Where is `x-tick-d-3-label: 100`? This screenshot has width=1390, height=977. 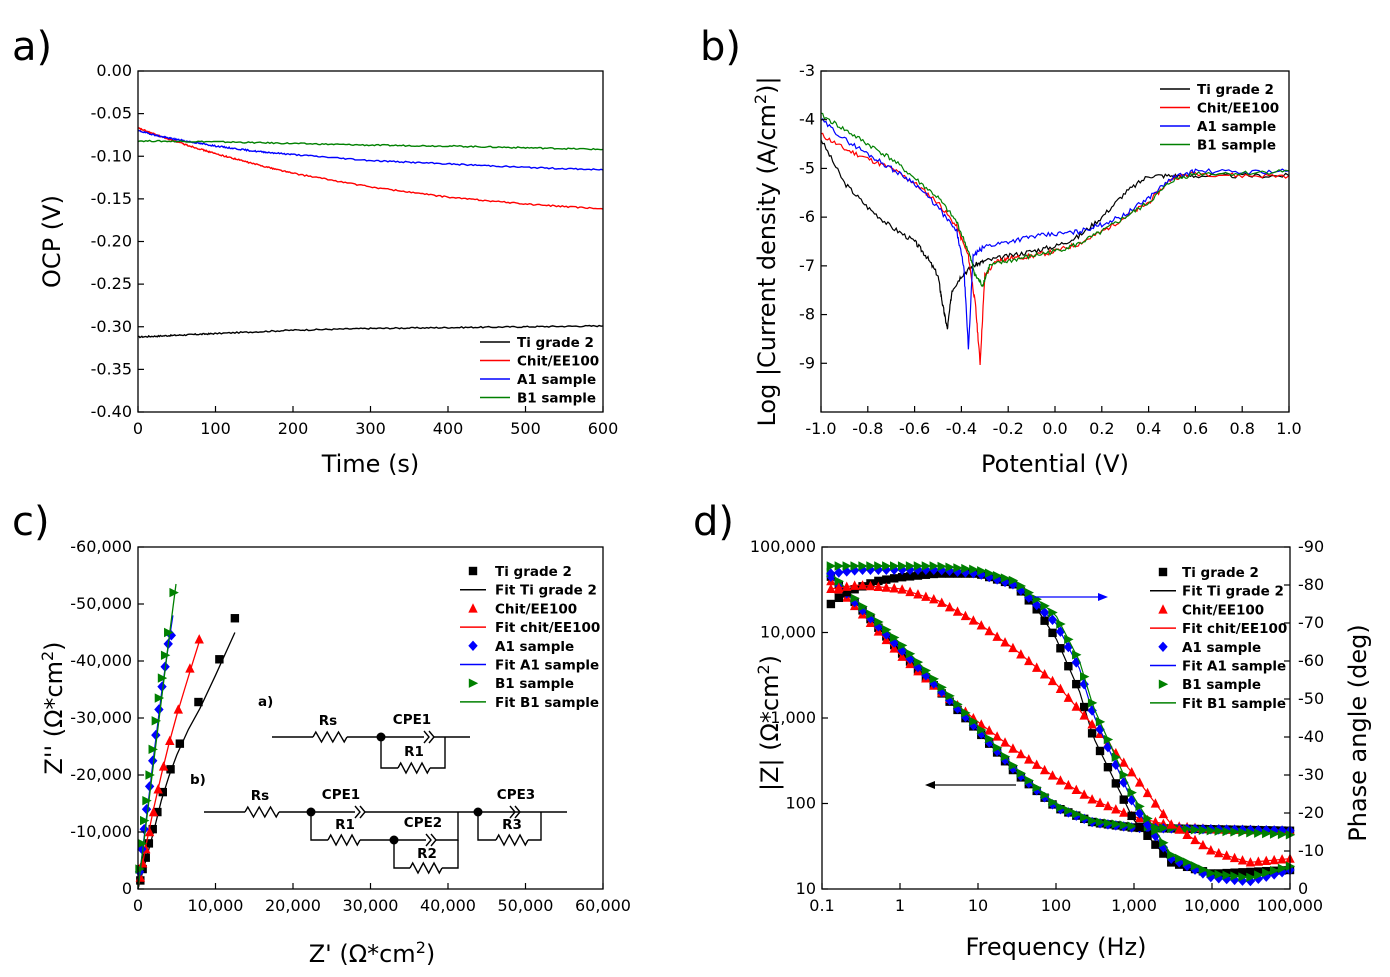
x-tick-d-3-label: 100 is located at coordinates (1056, 905).